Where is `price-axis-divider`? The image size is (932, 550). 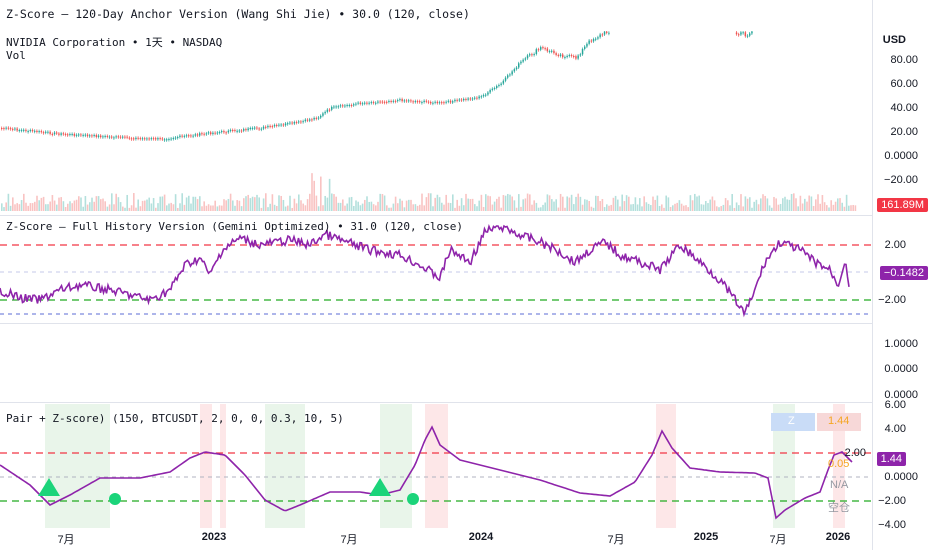 price-axis-divider is located at coordinates (872, 275).